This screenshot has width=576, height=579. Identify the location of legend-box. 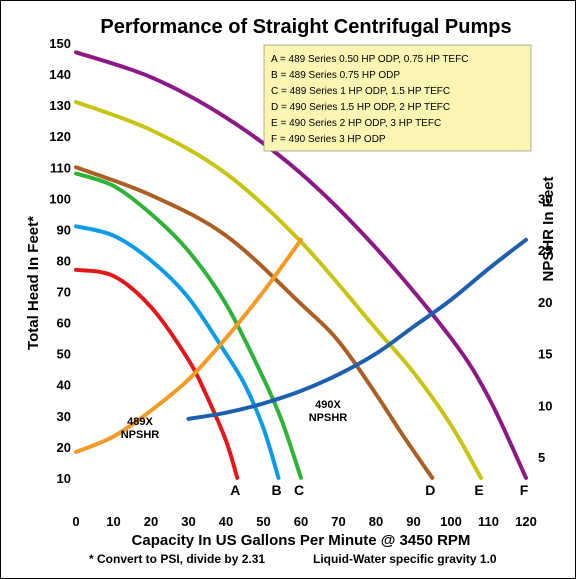
(397, 98).